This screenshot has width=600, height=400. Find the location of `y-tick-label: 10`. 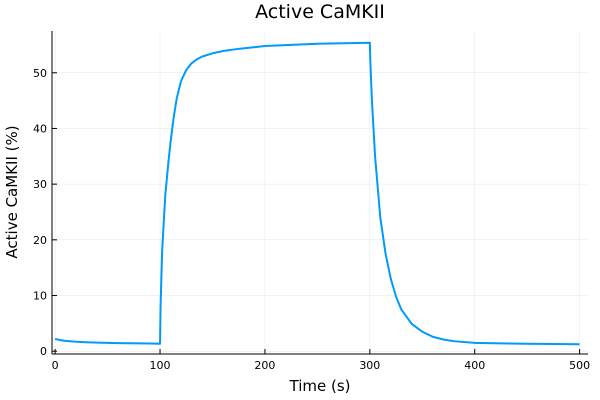

y-tick-label: 10 is located at coordinates (40, 296).